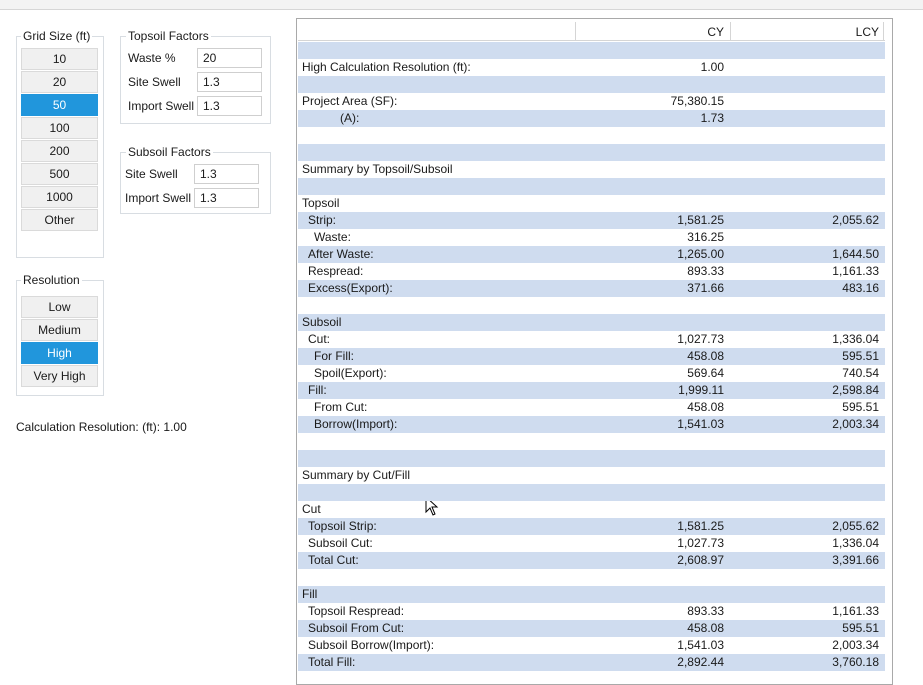 This screenshot has height=685, width=923. What do you see at coordinates (855, 645) in the screenshot?
I see `lcy-value: 2,003.34` at bounding box center [855, 645].